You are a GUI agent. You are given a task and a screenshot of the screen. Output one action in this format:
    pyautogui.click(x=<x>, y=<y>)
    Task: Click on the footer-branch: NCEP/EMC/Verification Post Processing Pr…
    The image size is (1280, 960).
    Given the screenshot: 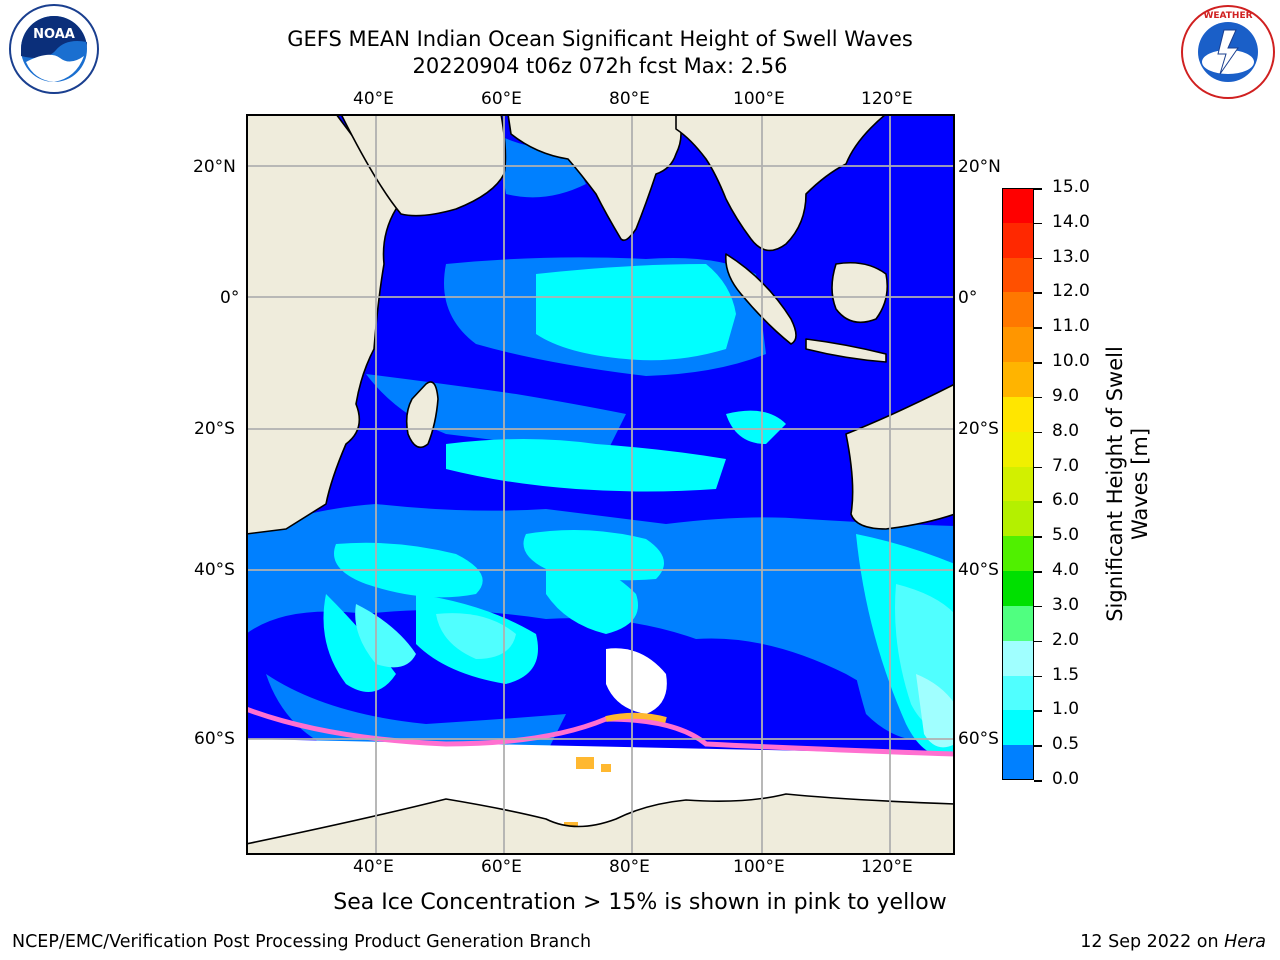 What is the action you would take?
    pyautogui.click(x=302, y=942)
    